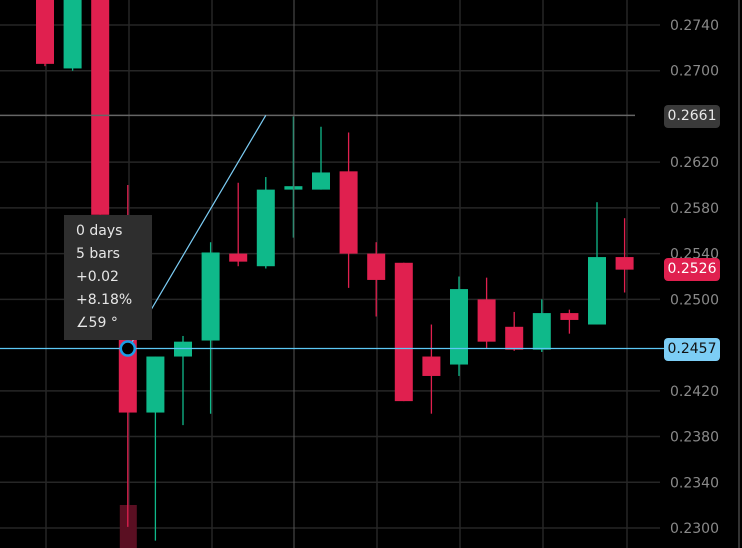 This screenshot has width=742, height=548. Describe the element at coordinates (97, 323) in the screenshot. I see `tooltip-angle: ∠59 °` at that location.